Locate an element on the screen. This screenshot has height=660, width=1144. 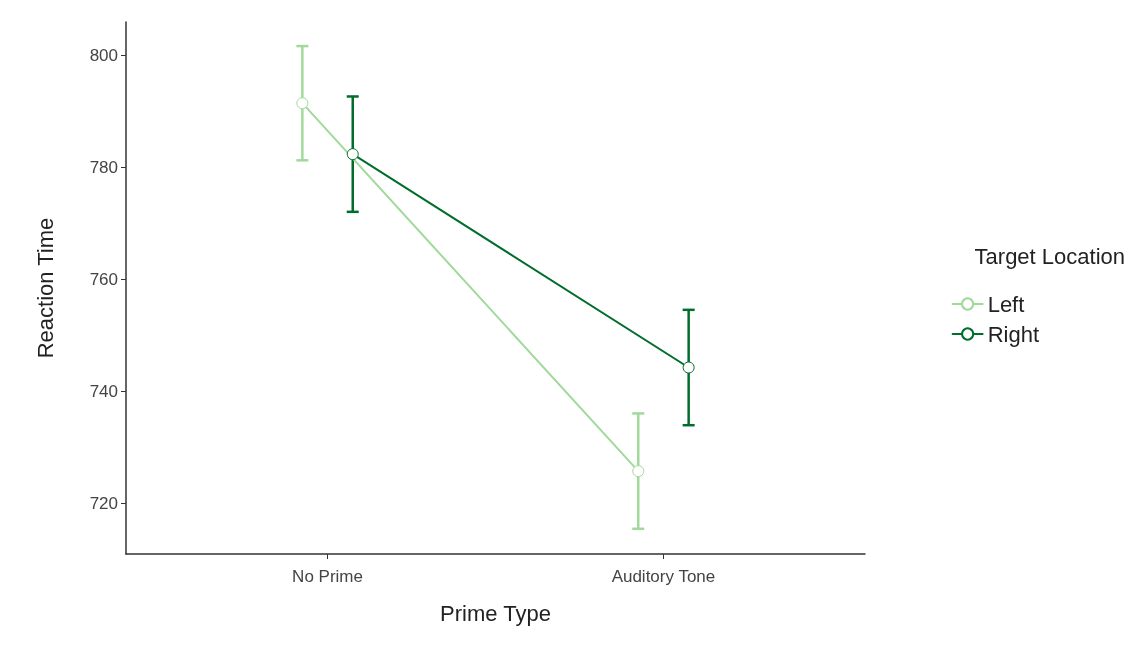
x-tick-label: No Prime is located at coordinates (327, 576).